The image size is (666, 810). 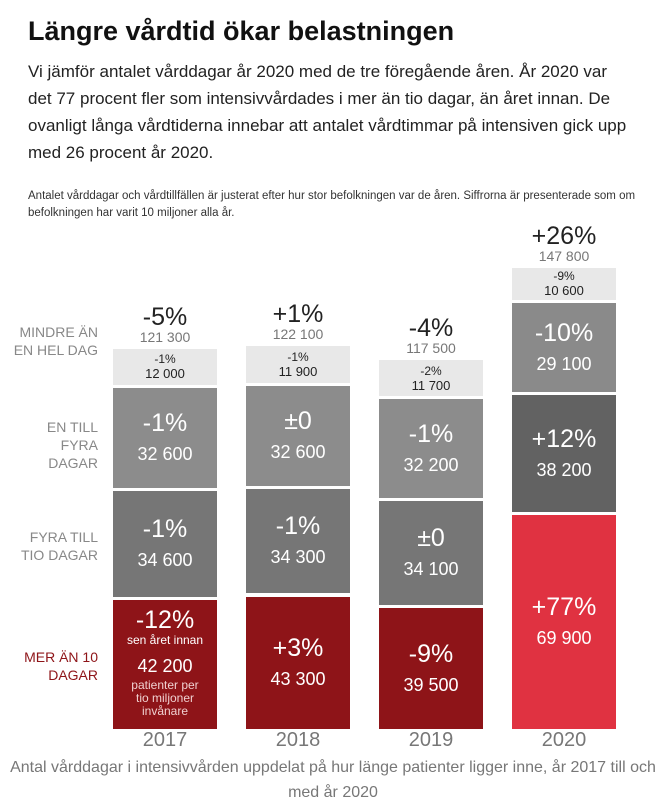 I want to click on segment-change-label: +3%, so click(x=298, y=647).